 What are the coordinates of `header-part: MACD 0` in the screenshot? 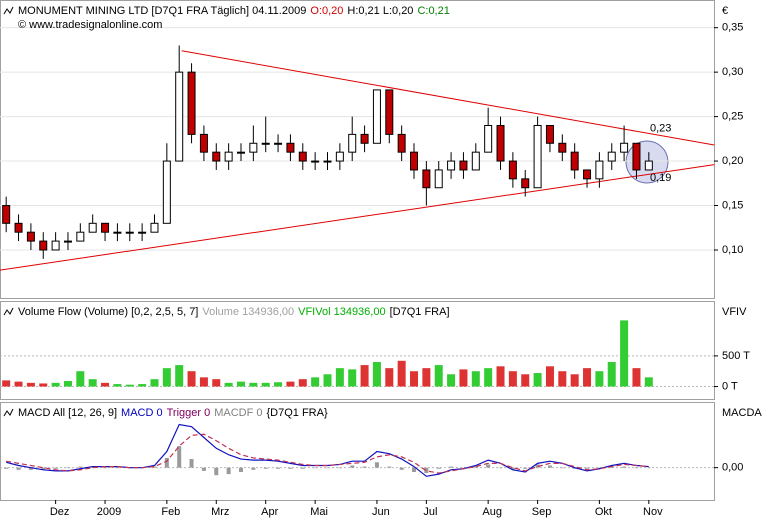 It's located at (142, 413).